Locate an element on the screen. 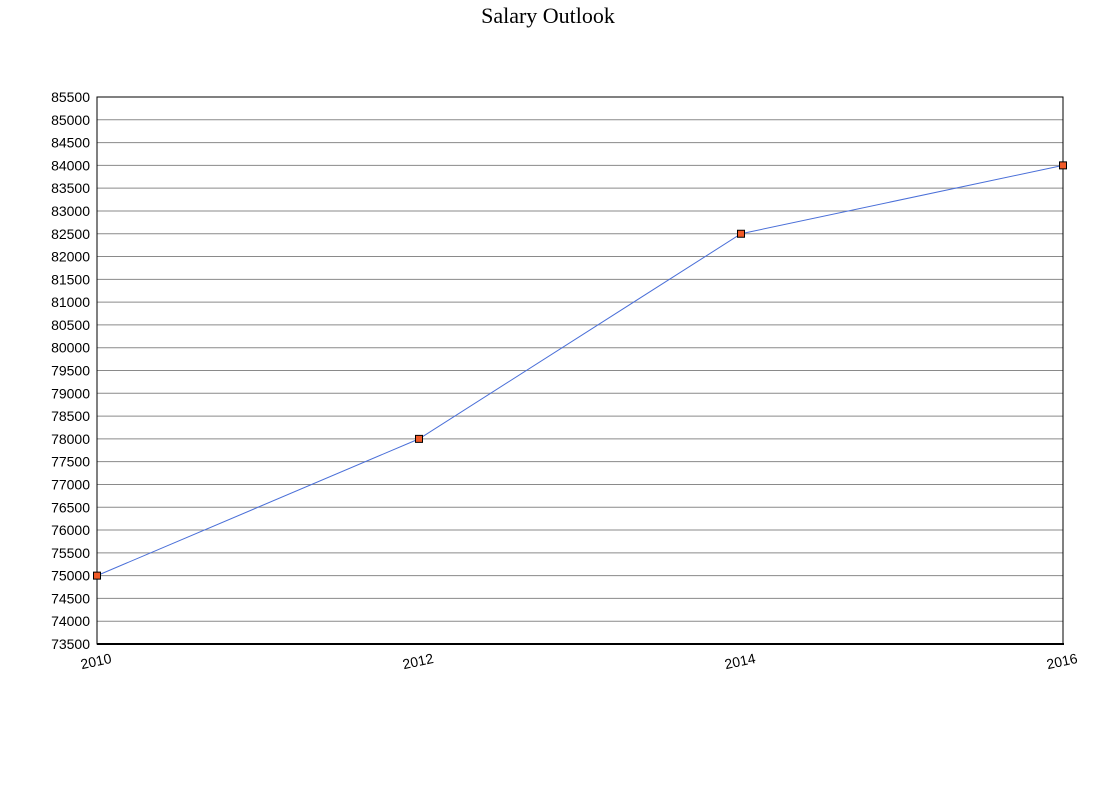 The image size is (1095, 805). y-tick-label: 77500 is located at coordinates (70, 462).